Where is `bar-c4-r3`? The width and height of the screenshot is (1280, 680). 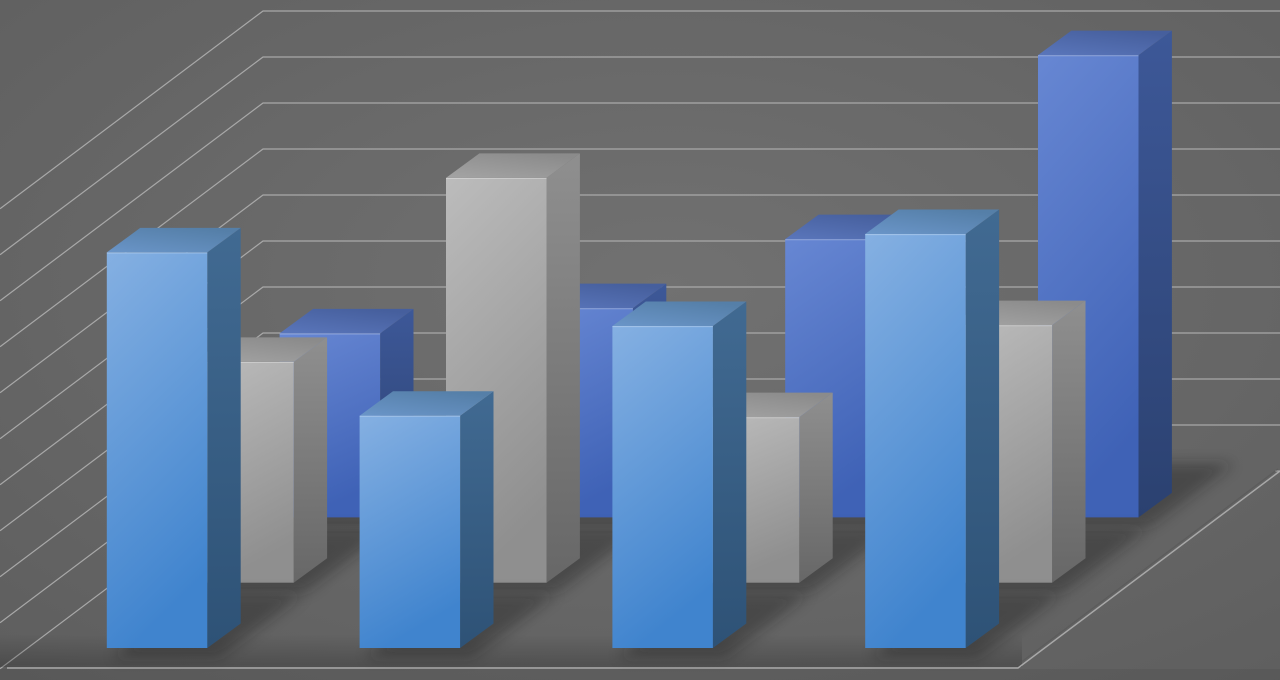 bar-c4-r3 is located at coordinates (1105, 274).